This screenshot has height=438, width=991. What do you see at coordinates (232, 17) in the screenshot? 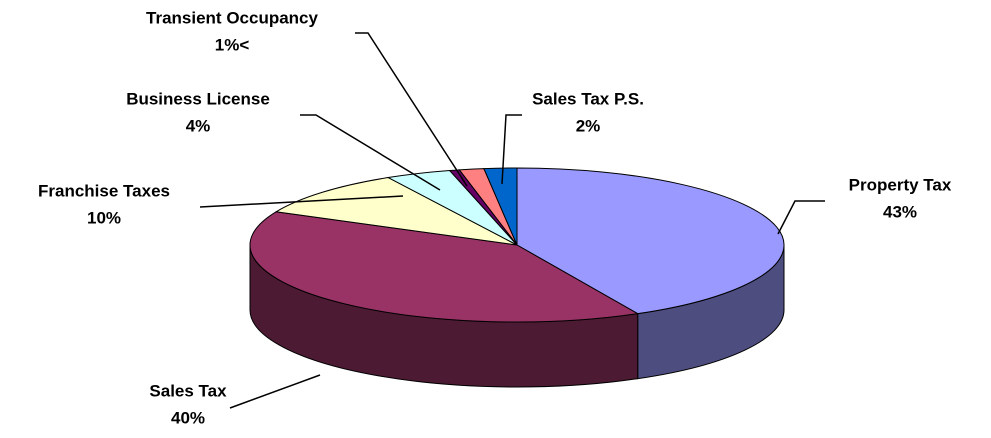
I see `slice-label: Transient Occupancy` at bounding box center [232, 17].